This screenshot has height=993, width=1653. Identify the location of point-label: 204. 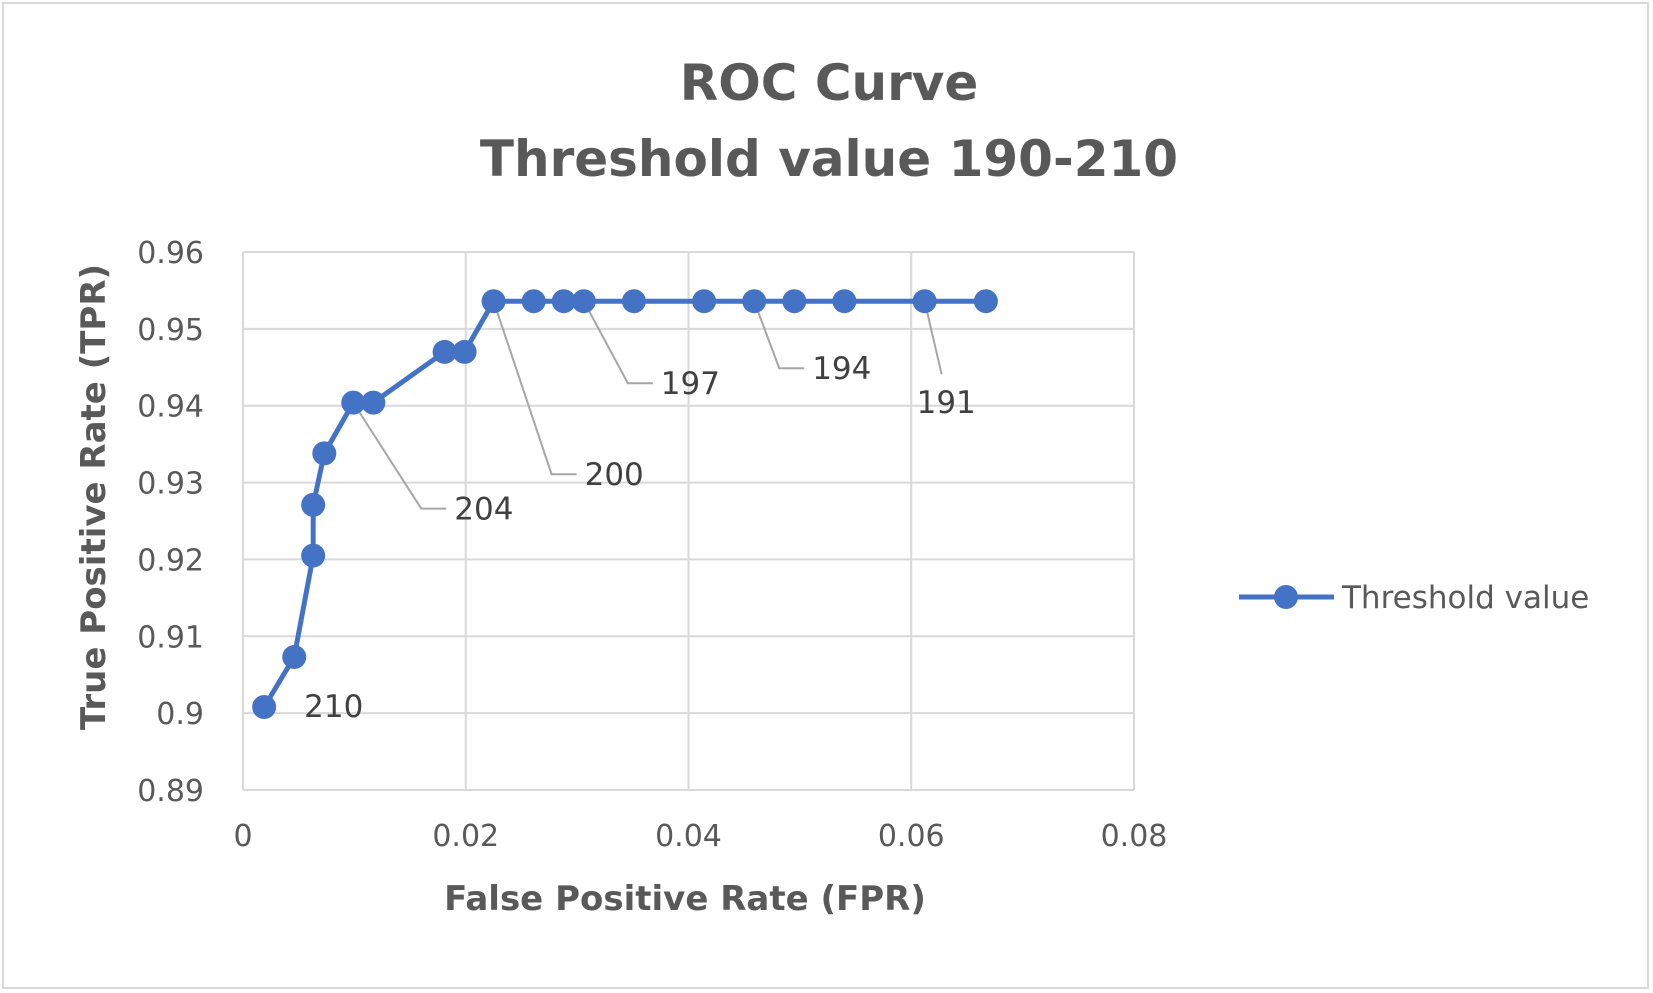
(483, 510).